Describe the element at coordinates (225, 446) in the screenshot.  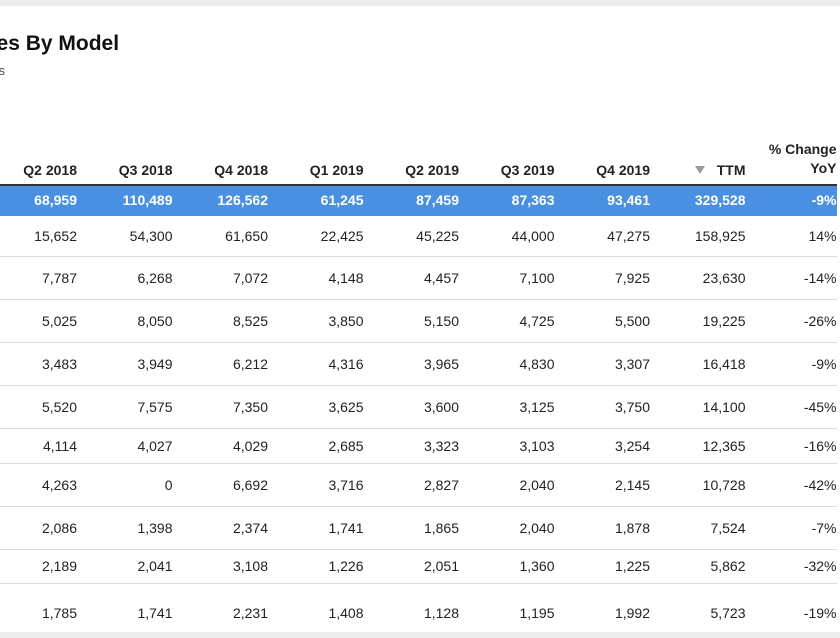
I see `table-cell: 4,029` at that location.